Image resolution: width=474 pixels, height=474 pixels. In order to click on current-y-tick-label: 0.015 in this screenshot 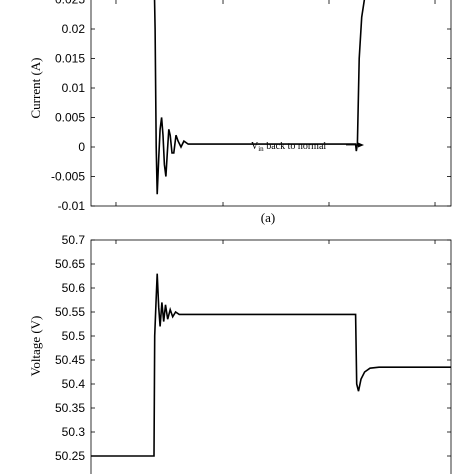, I will do `click(70, 59)`.